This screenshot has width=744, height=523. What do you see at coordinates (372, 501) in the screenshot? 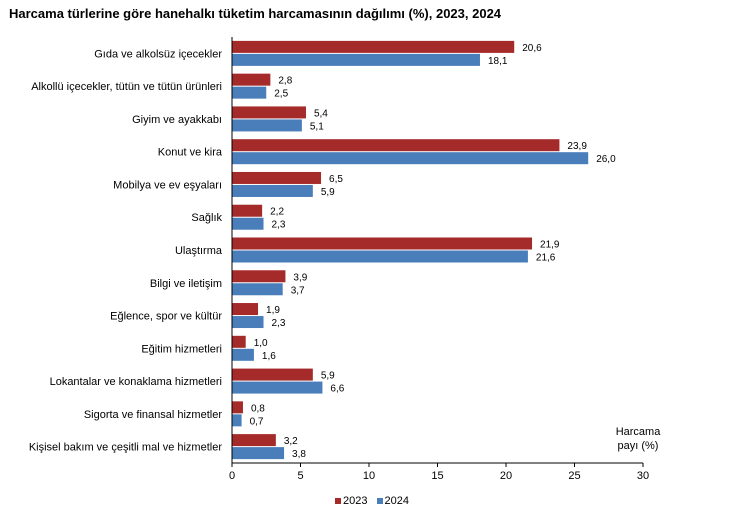
I see `legend: 2023 2024` at bounding box center [372, 501].